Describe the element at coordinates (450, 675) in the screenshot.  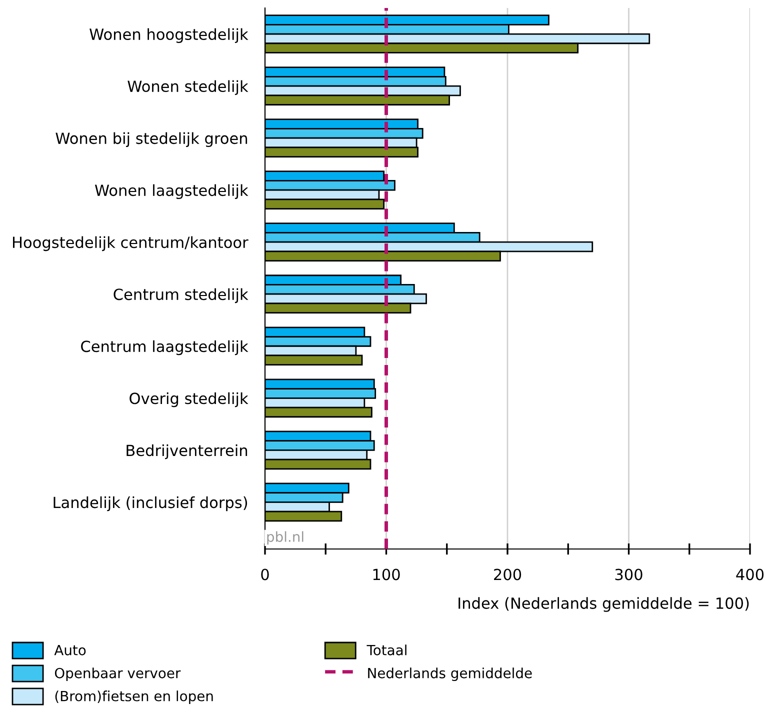
I see `legend-label: Nederlands gemiddelde` at that location.